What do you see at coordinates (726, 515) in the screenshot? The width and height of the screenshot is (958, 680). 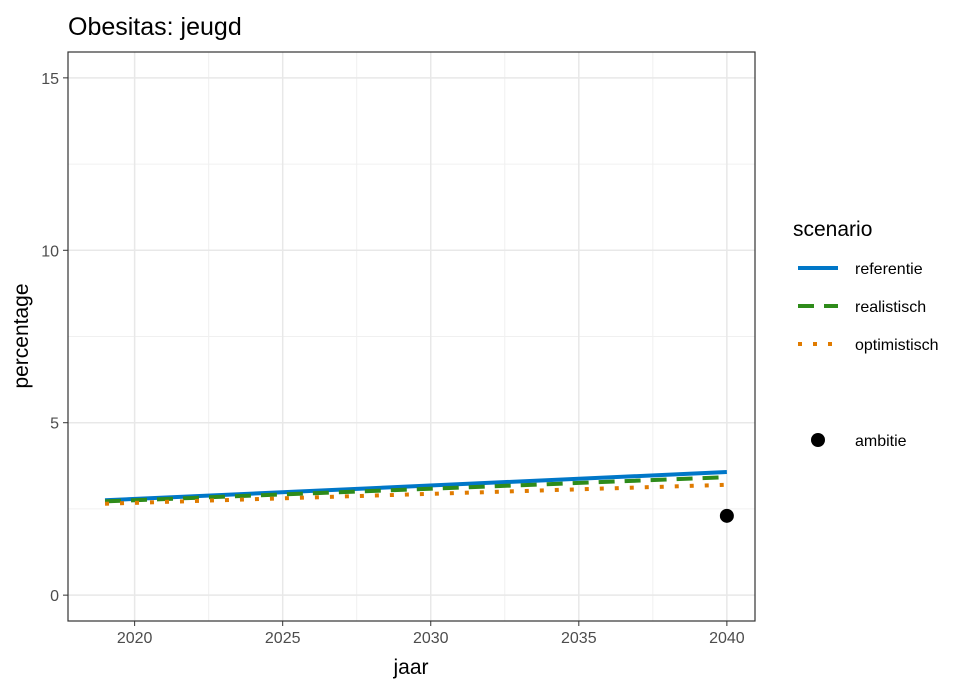 I see `point-ambitie` at bounding box center [726, 515].